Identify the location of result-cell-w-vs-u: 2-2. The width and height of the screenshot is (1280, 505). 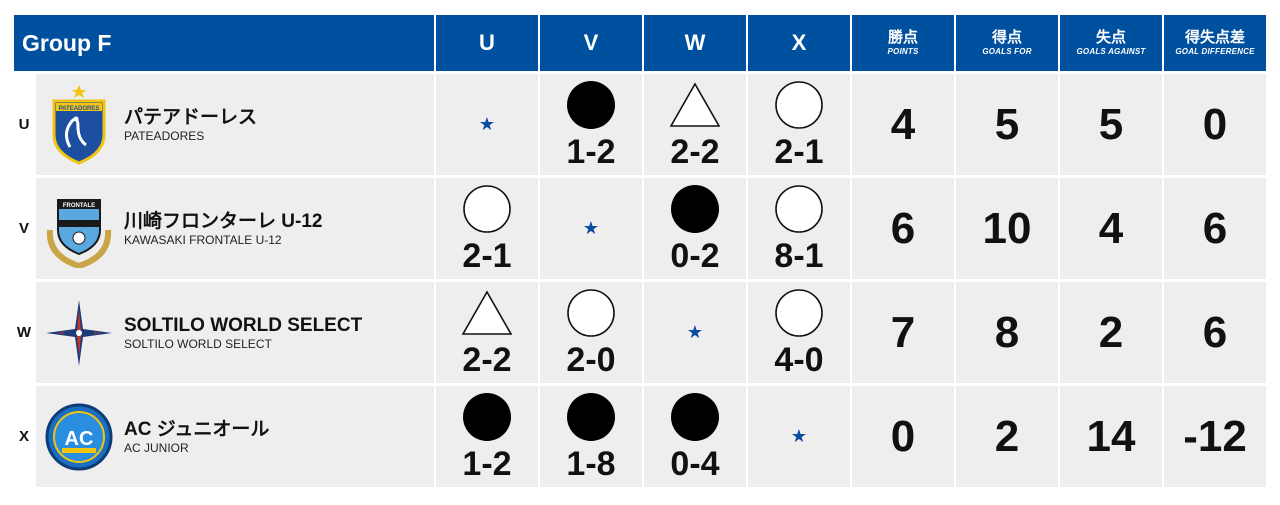
(487, 332).